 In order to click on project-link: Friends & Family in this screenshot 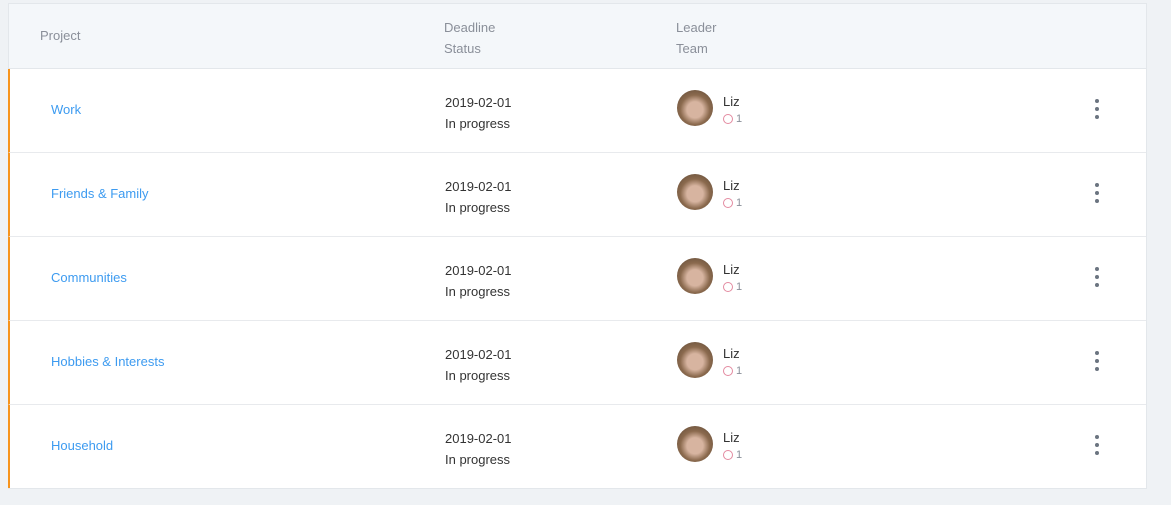, I will do `click(100, 193)`.